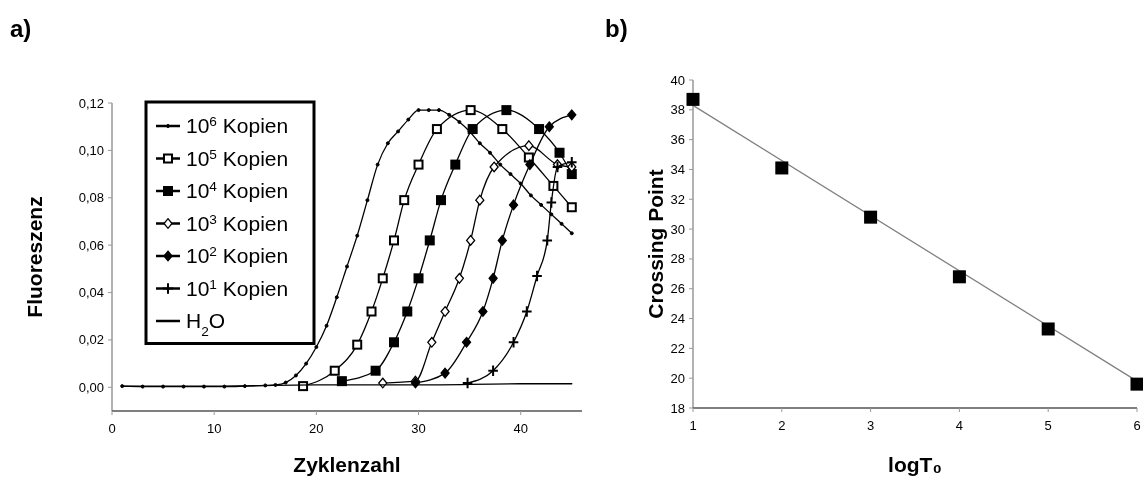 This screenshot has width=1143, height=481. Describe the element at coordinates (91, 198) in the screenshot. I see `y-tick-label: 0,08` at that location.